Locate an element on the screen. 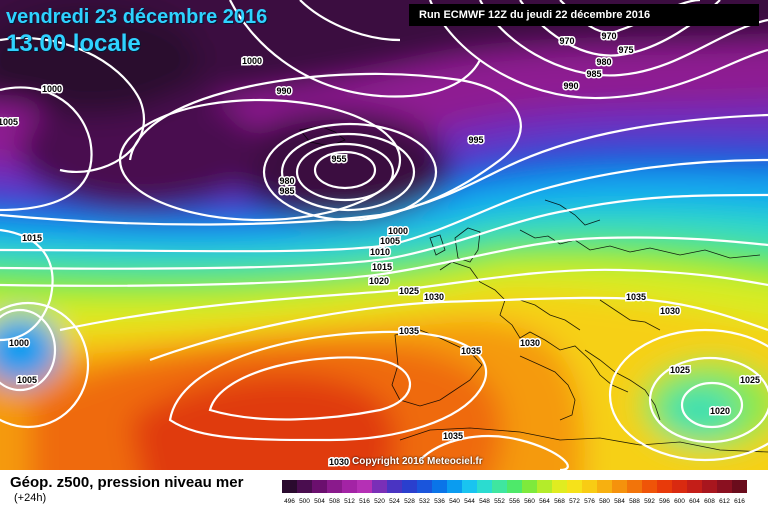 This screenshot has width=768, height=512. model-run-info: Run ECMWF 12Z du jeudi 22 décembre 2016 is located at coordinates (584, 15).